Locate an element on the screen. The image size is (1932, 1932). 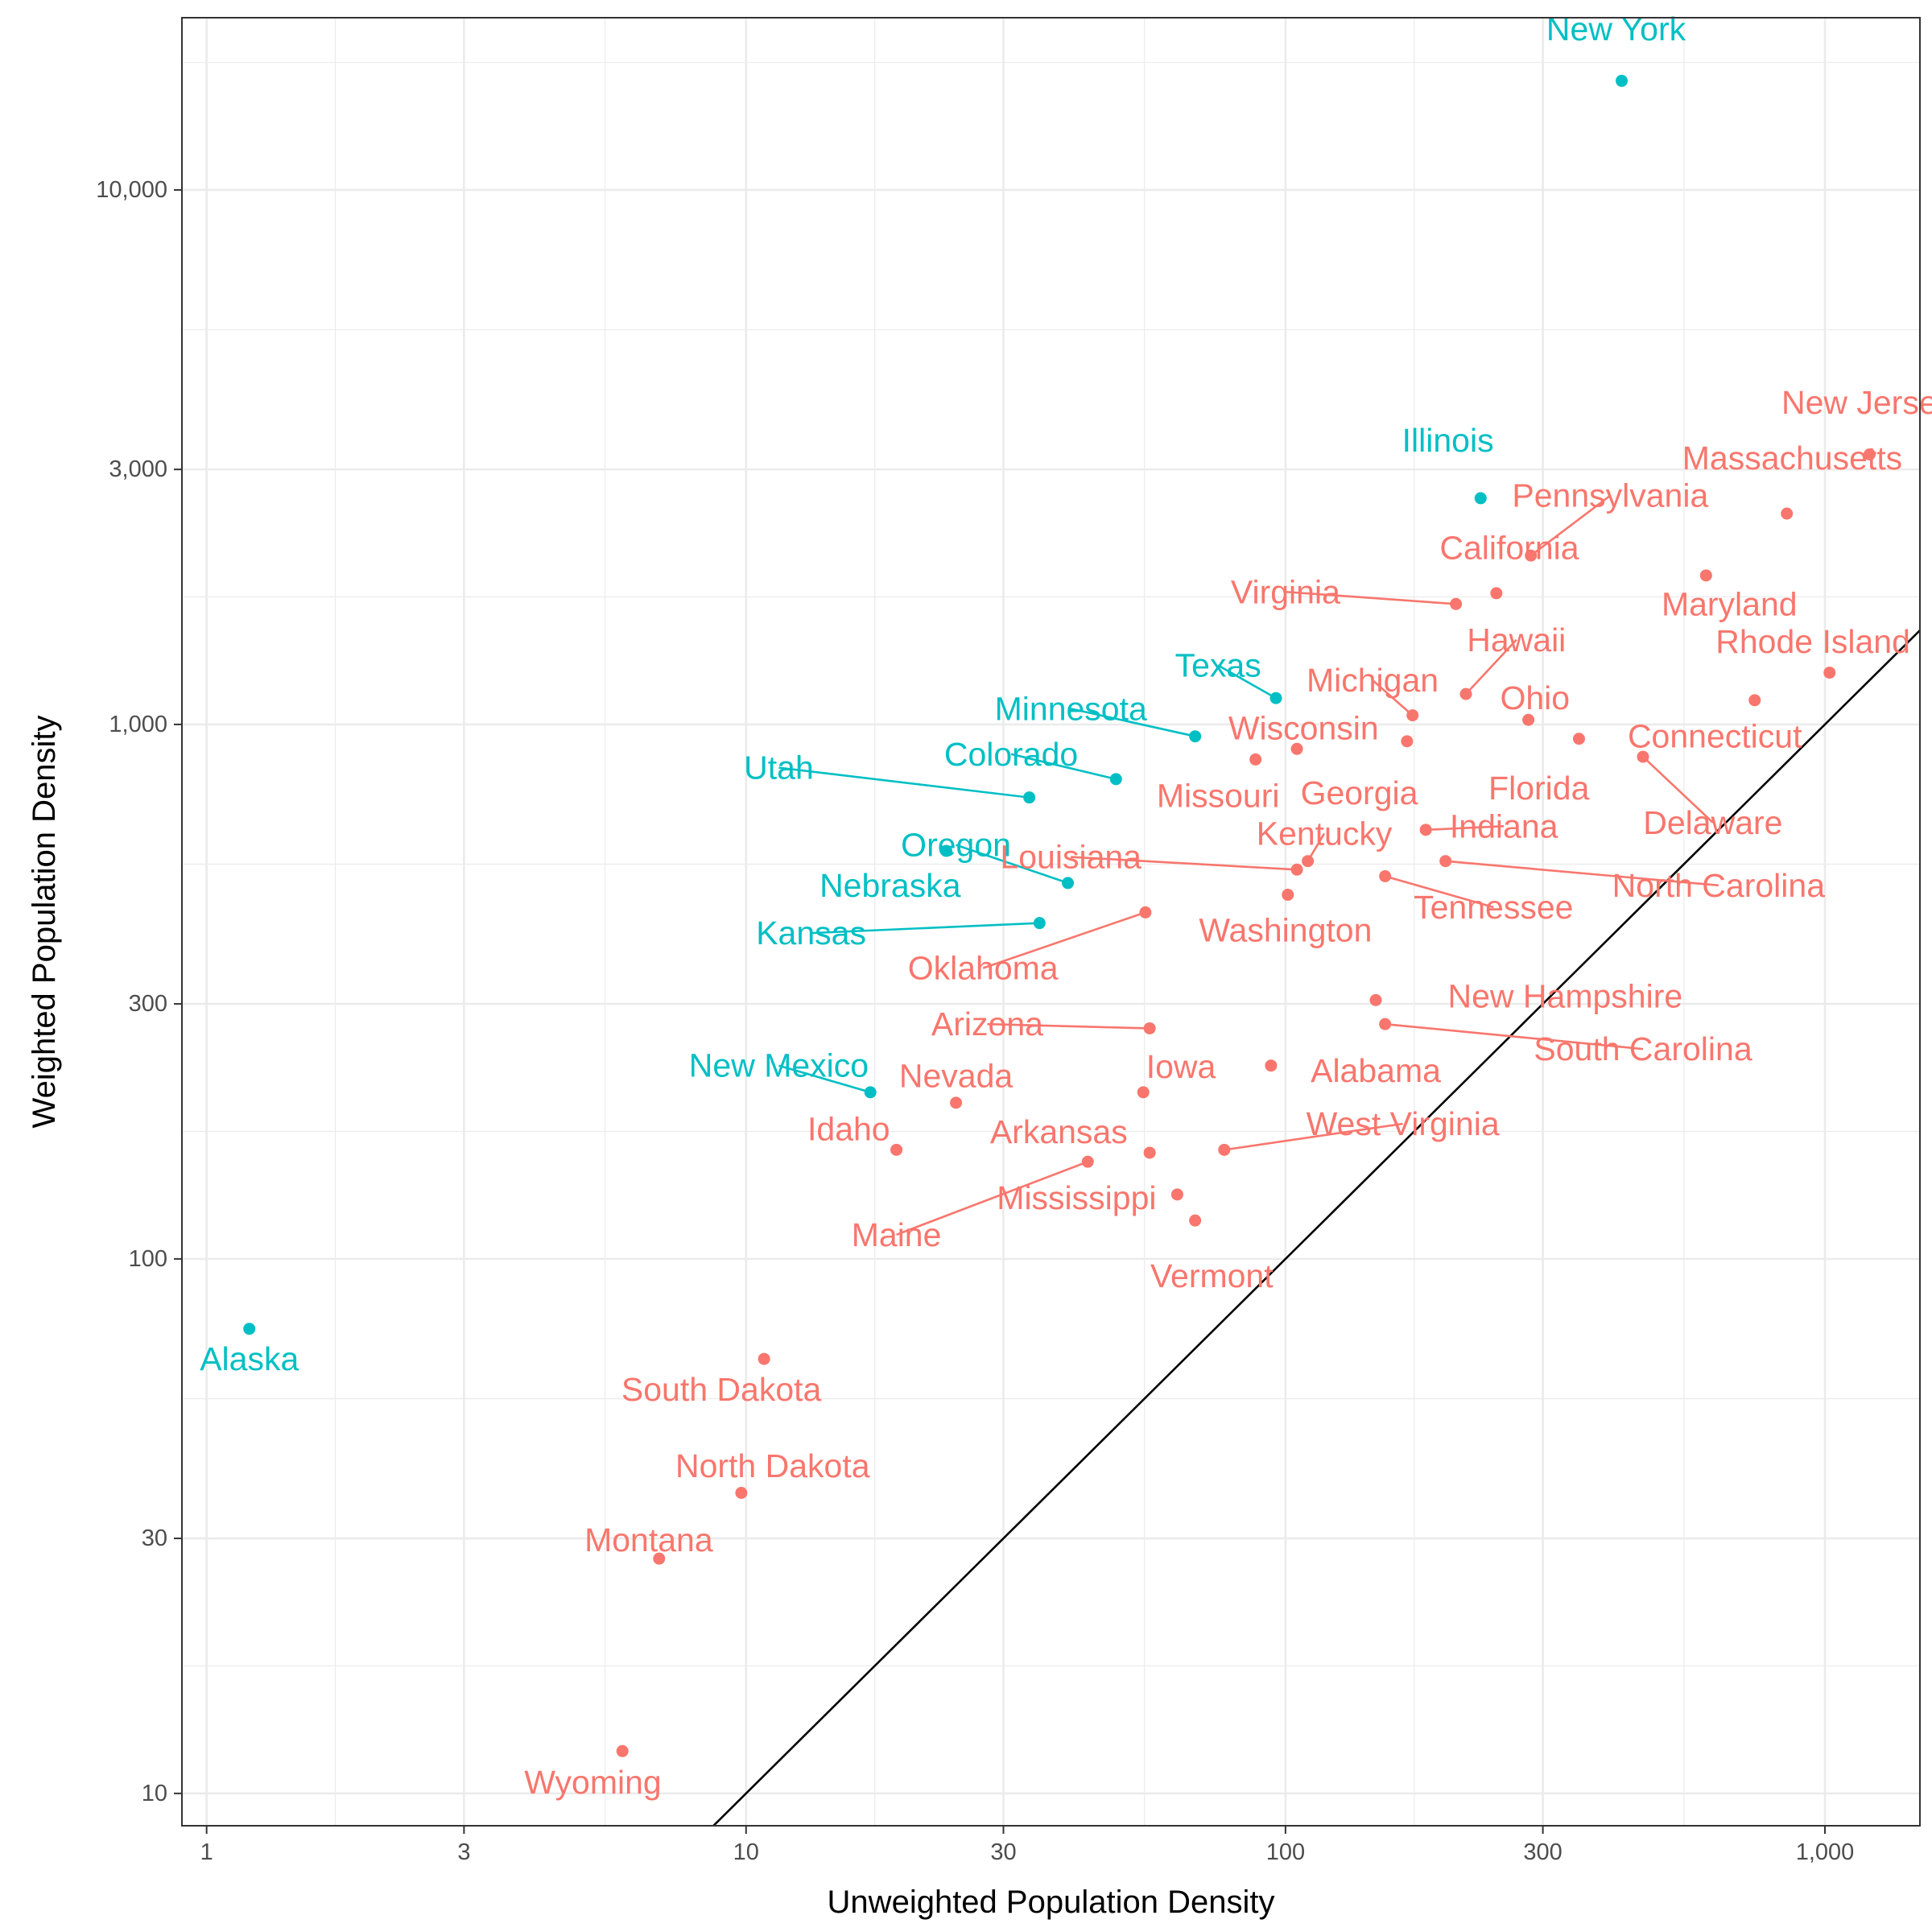
point-delaware is located at coordinates (1643, 756).